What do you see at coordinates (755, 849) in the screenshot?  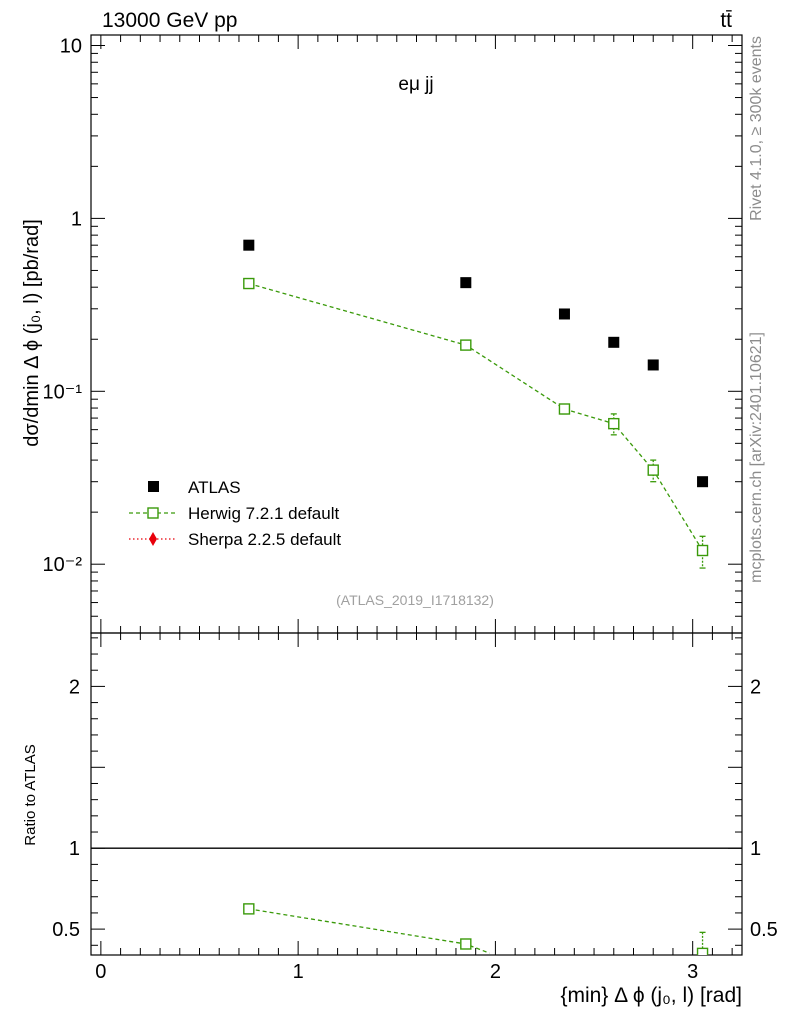 I see `y-tick-label-ratio-right: 1` at bounding box center [755, 849].